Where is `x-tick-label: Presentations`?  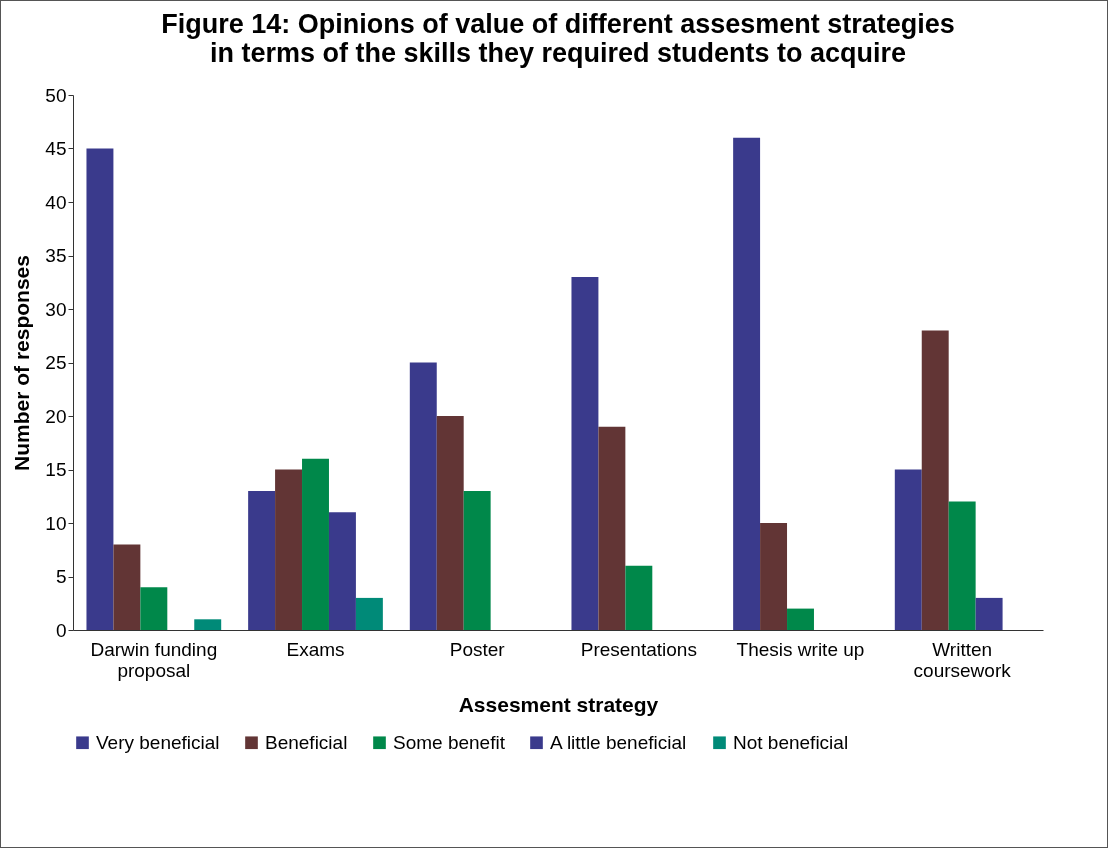
x-tick-label: Presentations is located at coordinates (638, 649).